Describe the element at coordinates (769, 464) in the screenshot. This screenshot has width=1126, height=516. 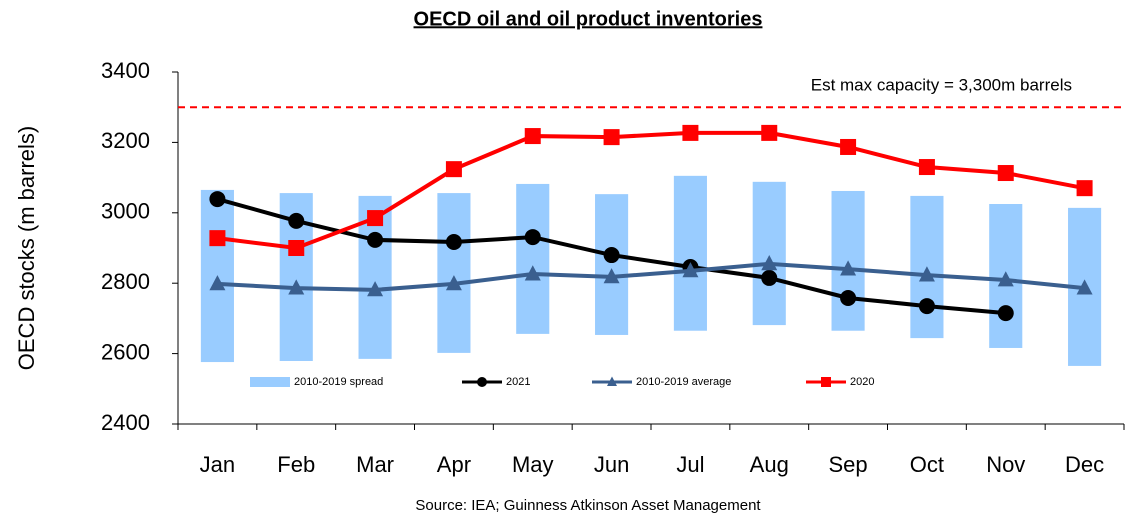
I see `x-tick-label: Aug` at that location.